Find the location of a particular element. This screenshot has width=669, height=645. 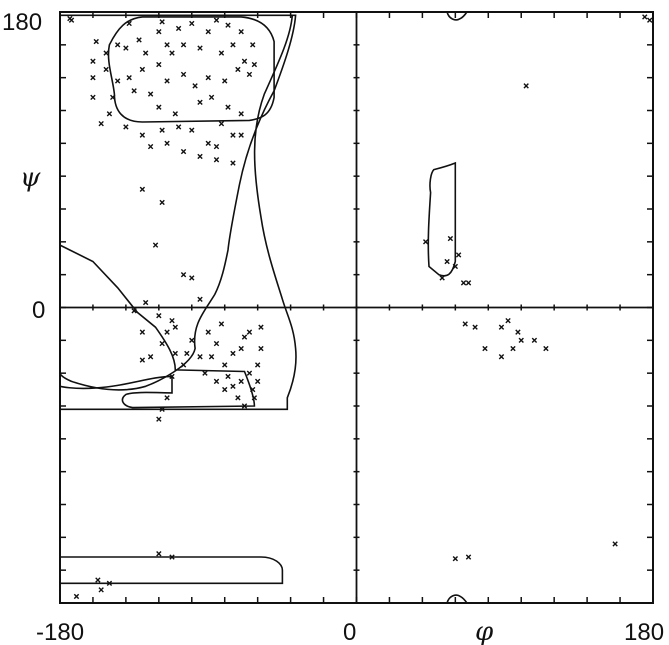

region-topblob-contour is located at coordinates (457, 16).